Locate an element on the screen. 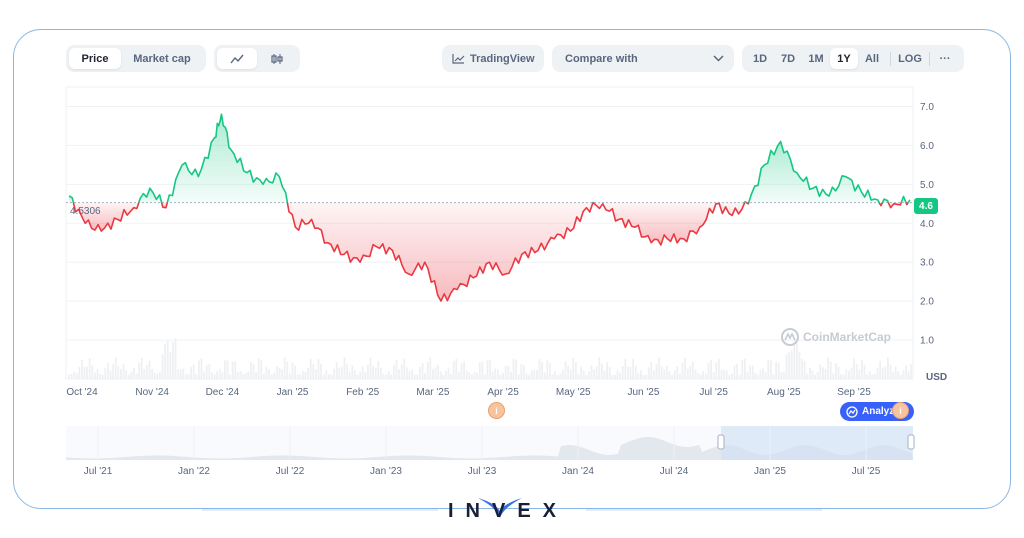 The image size is (1024, 538). x-tick-label: Jun '25 is located at coordinates (643, 392).